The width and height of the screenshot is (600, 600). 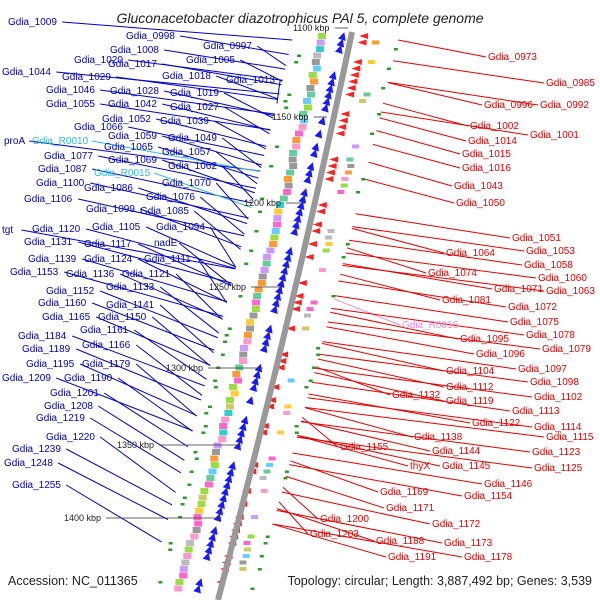 I want to click on gene-label-left: Gdia_1029, so click(x=86, y=77).